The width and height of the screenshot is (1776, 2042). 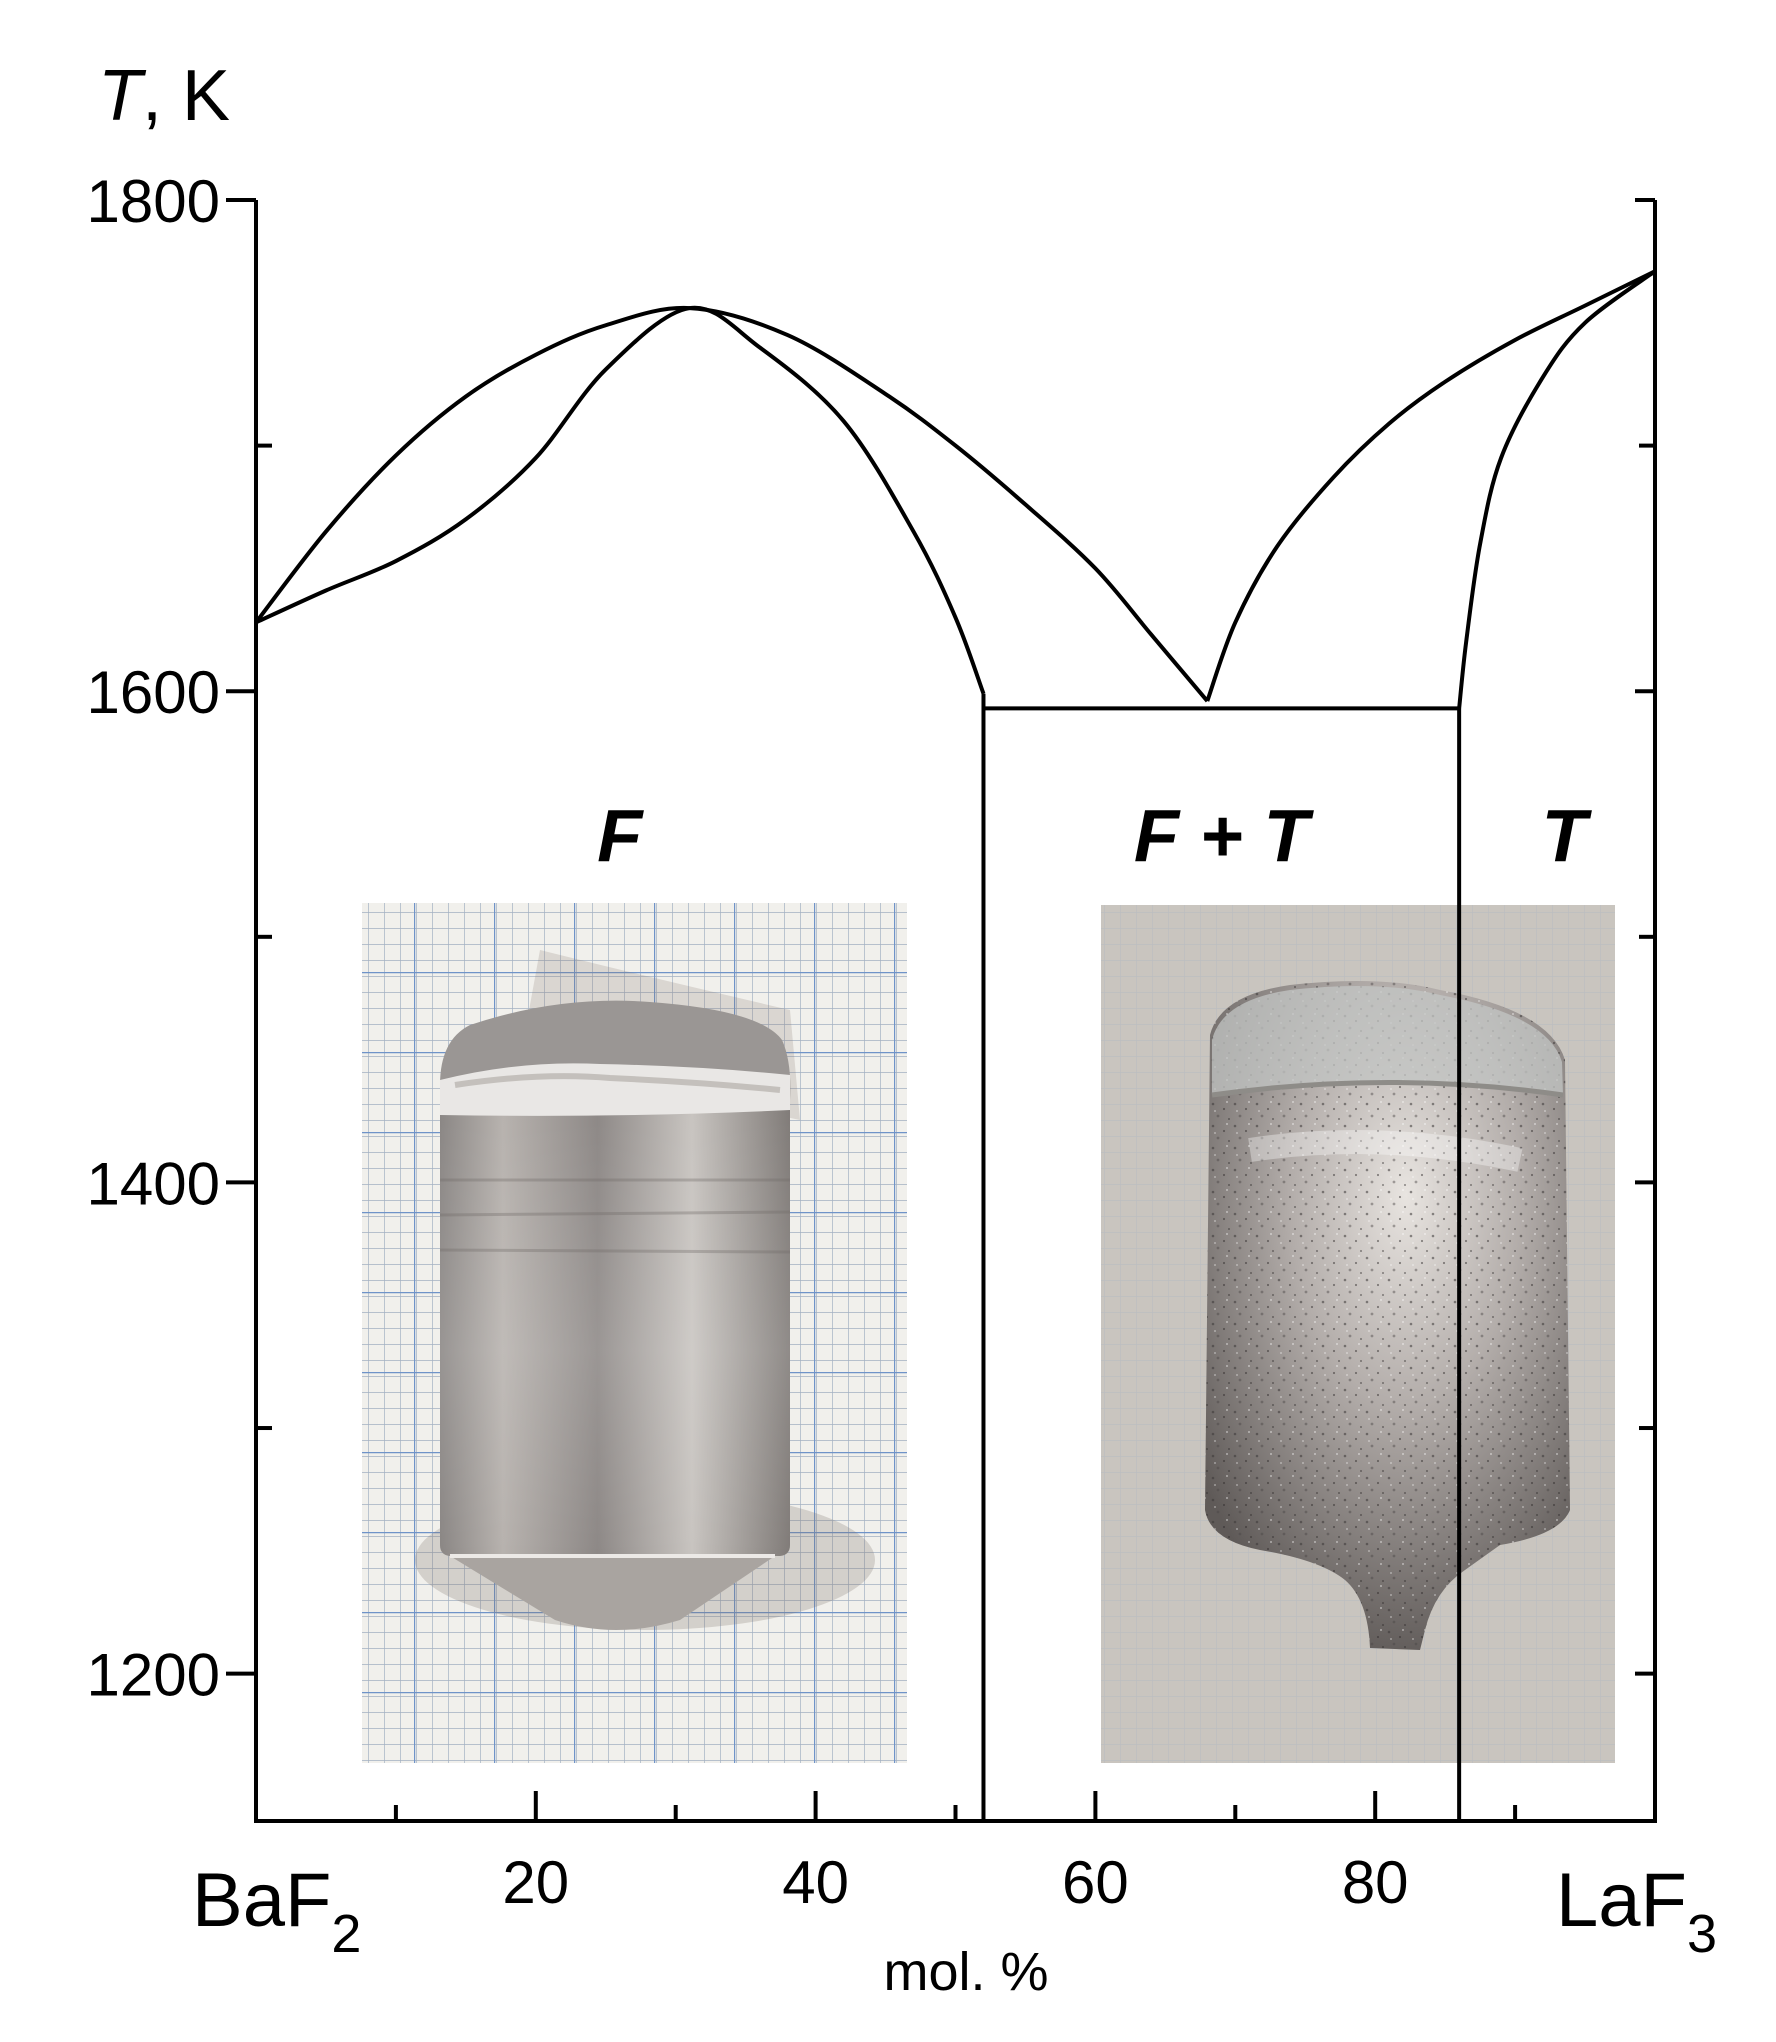 I want to click on y-axis-label: T, K, so click(x=164, y=96).